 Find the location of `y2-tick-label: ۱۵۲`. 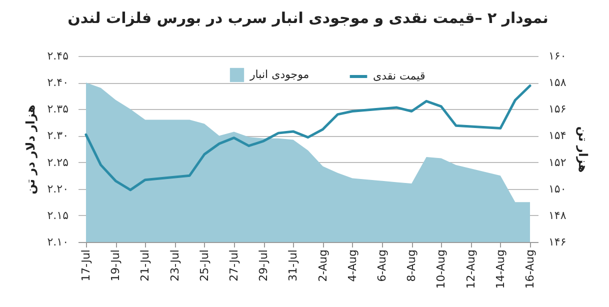

y2-tick-label: ۱۵۲ is located at coordinates (557, 162).